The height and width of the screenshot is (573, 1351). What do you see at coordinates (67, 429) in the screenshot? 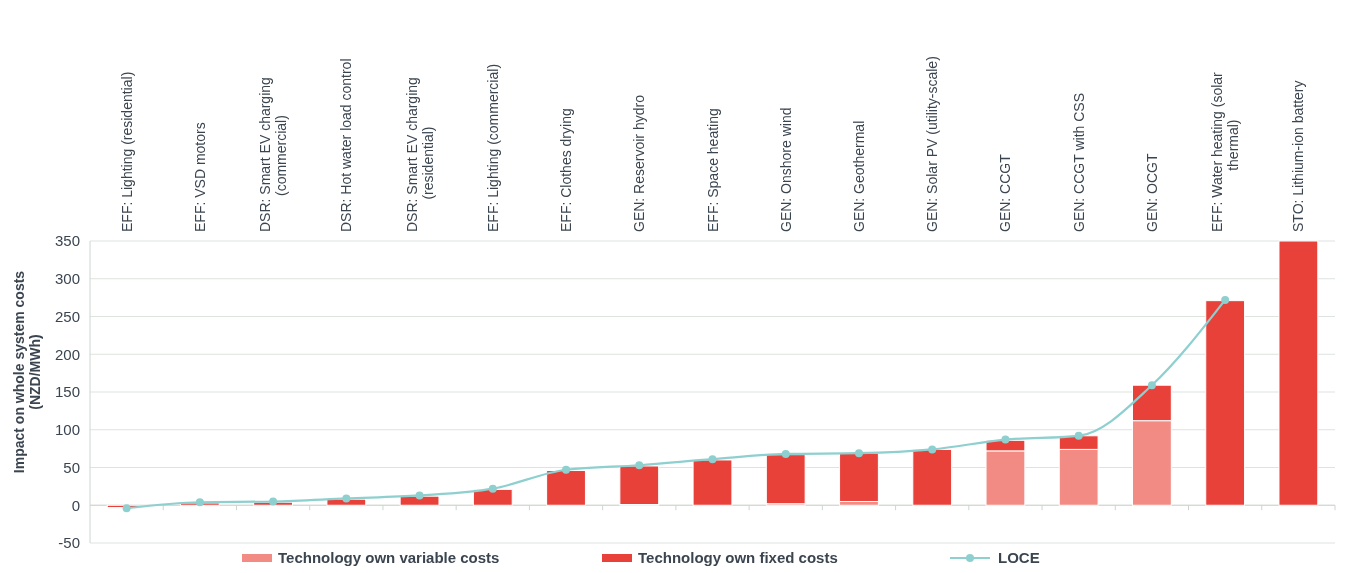
I see `y-tick-label: 100` at bounding box center [67, 429].